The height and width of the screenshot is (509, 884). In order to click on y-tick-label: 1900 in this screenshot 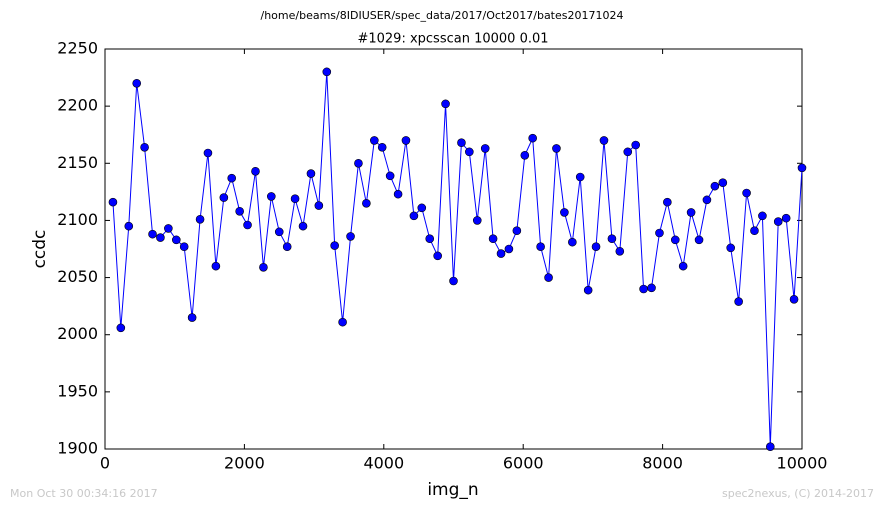, I will do `click(77, 448)`.